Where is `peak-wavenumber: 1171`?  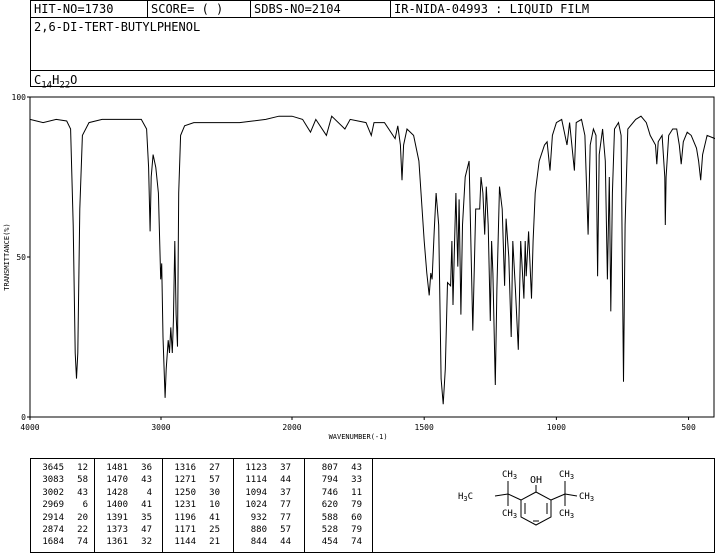
peak-wavenumber: 1171 is located at coordinates (185, 530).